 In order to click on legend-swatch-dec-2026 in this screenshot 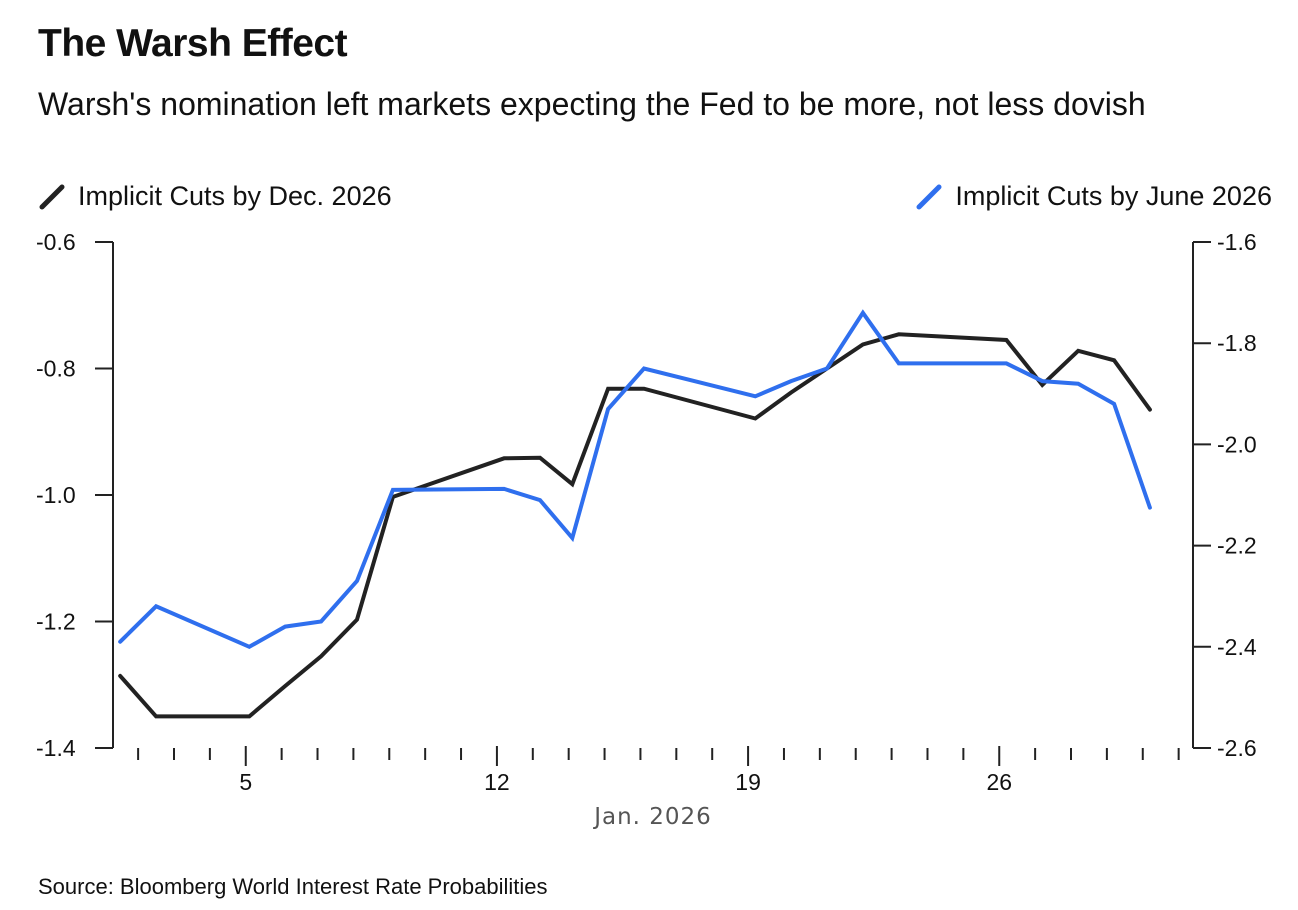, I will do `click(52, 196)`.